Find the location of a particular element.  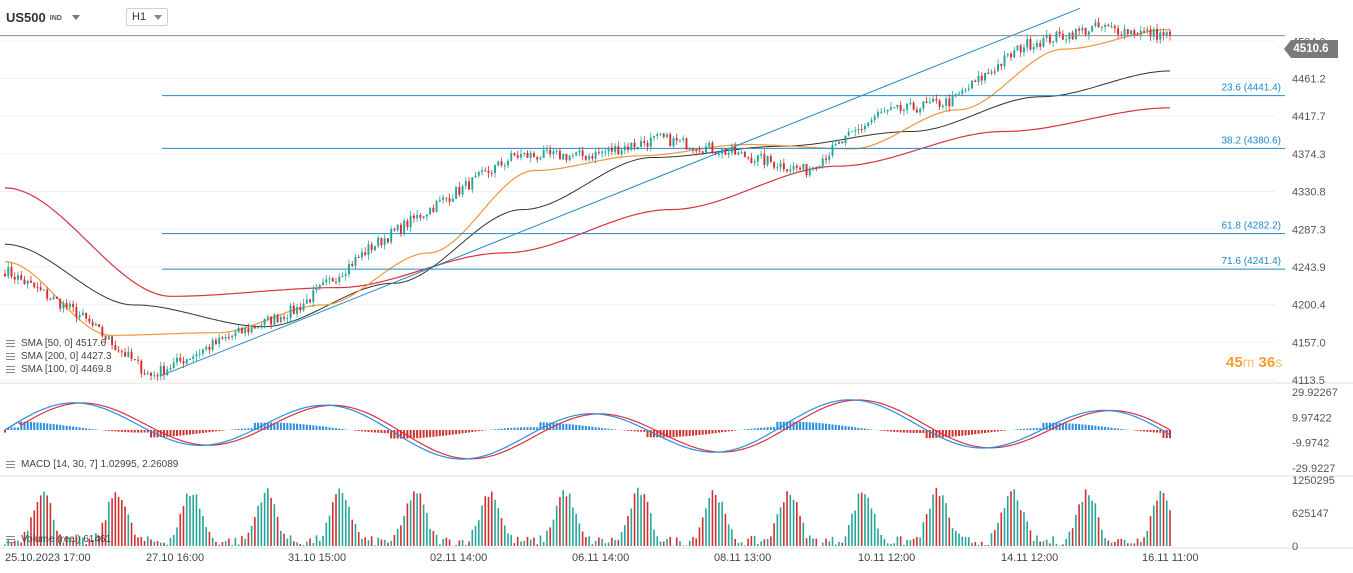

legend-sma50: SMA [50, 0] 4517.6 is located at coordinates (56, 343).